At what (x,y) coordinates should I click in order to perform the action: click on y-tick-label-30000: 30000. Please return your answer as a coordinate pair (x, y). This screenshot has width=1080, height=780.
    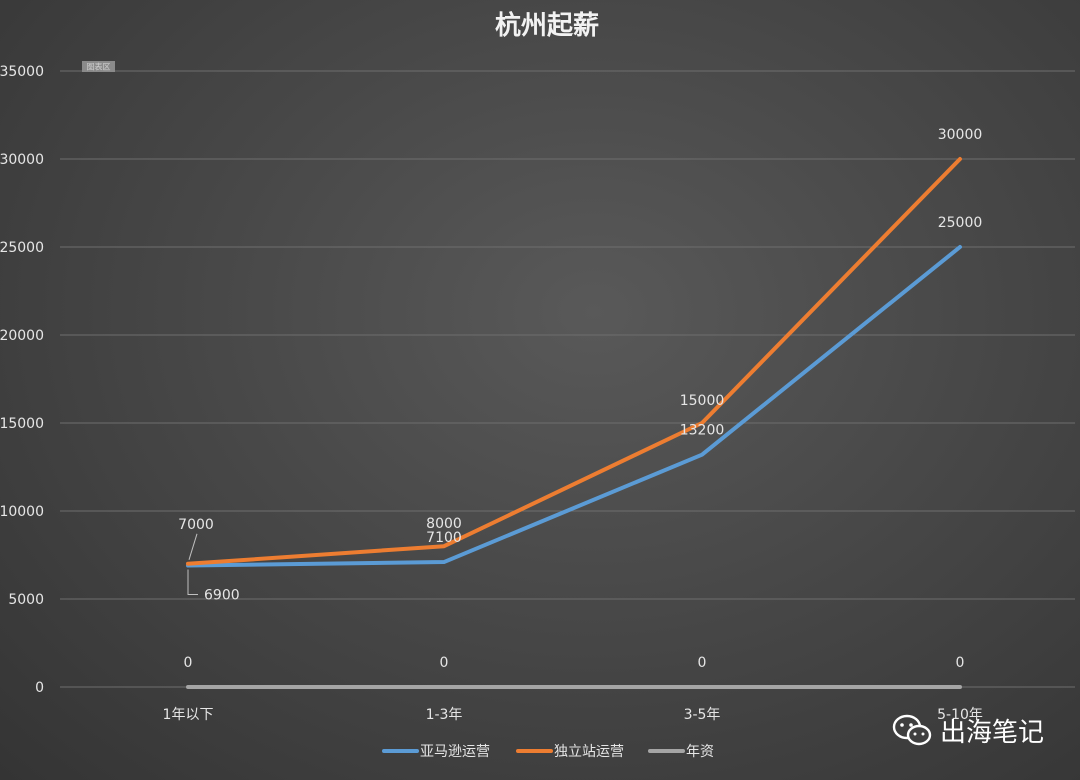
    Looking at the image, I should click on (22, 160).